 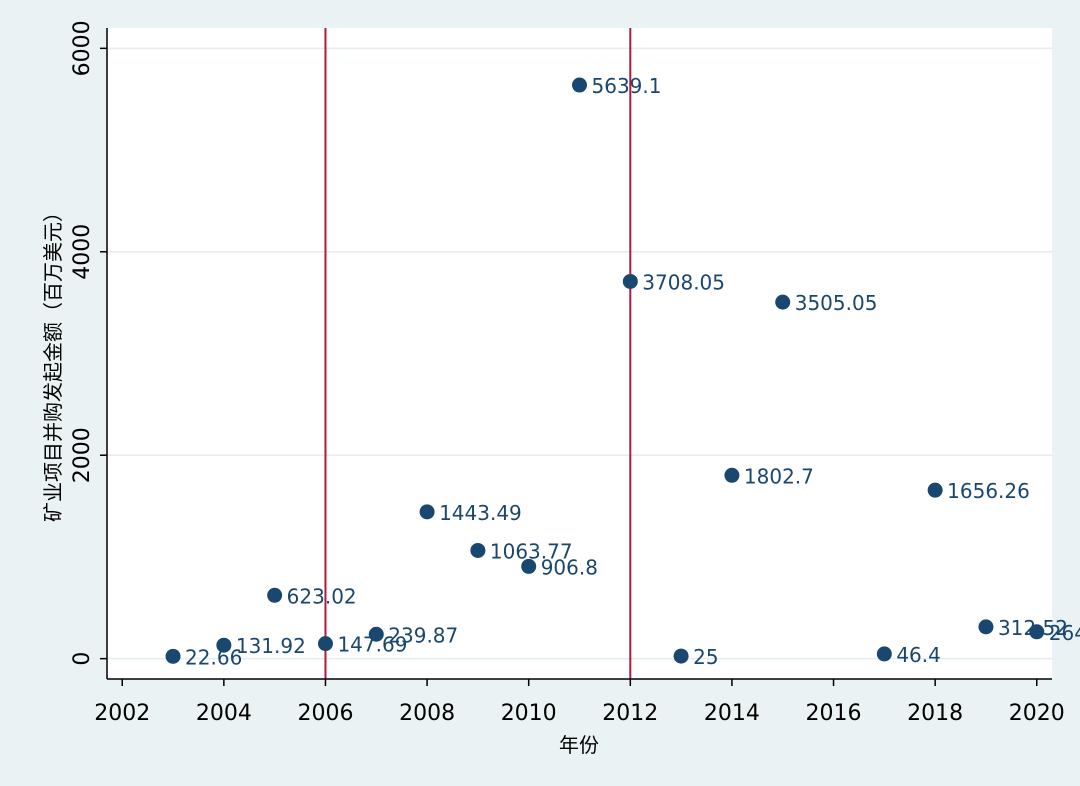 What do you see at coordinates (918, 655) in the screenshot?
I see `data-label-2017: 46.4` at bounding box center [918, 655].